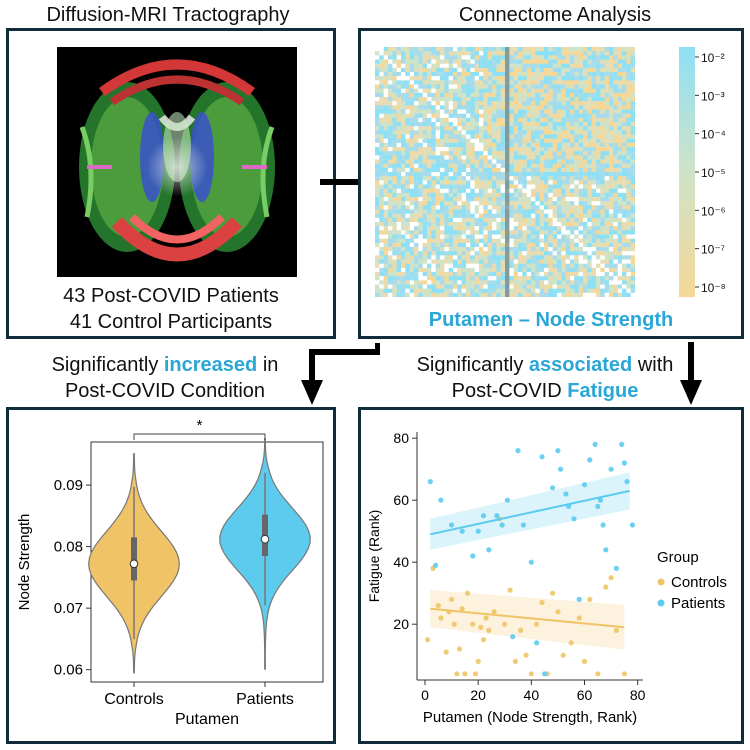 Image resolution: width=750 pixels, height=750 pixels. I want to click on scatter-xtick-label: 40, so click(532, 695).